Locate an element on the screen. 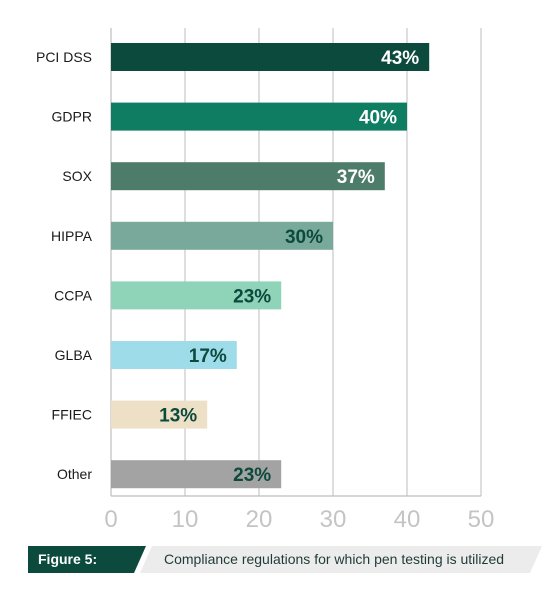 The height and width of the screenshot is (601, 560). bar-ccpa is located at coordinates (196, 295).